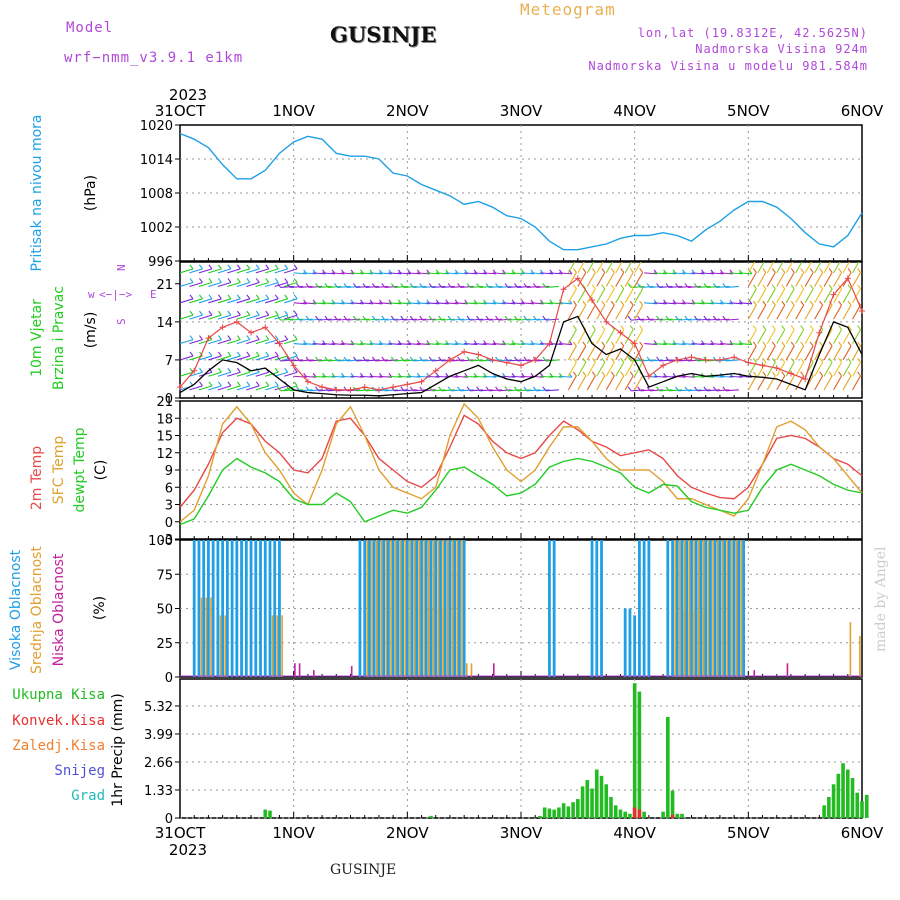 Image resolution: width=900 pixels, height=900 pixels. I want to click on temp-title-sfc: SFC Temp, so click(59, 470).